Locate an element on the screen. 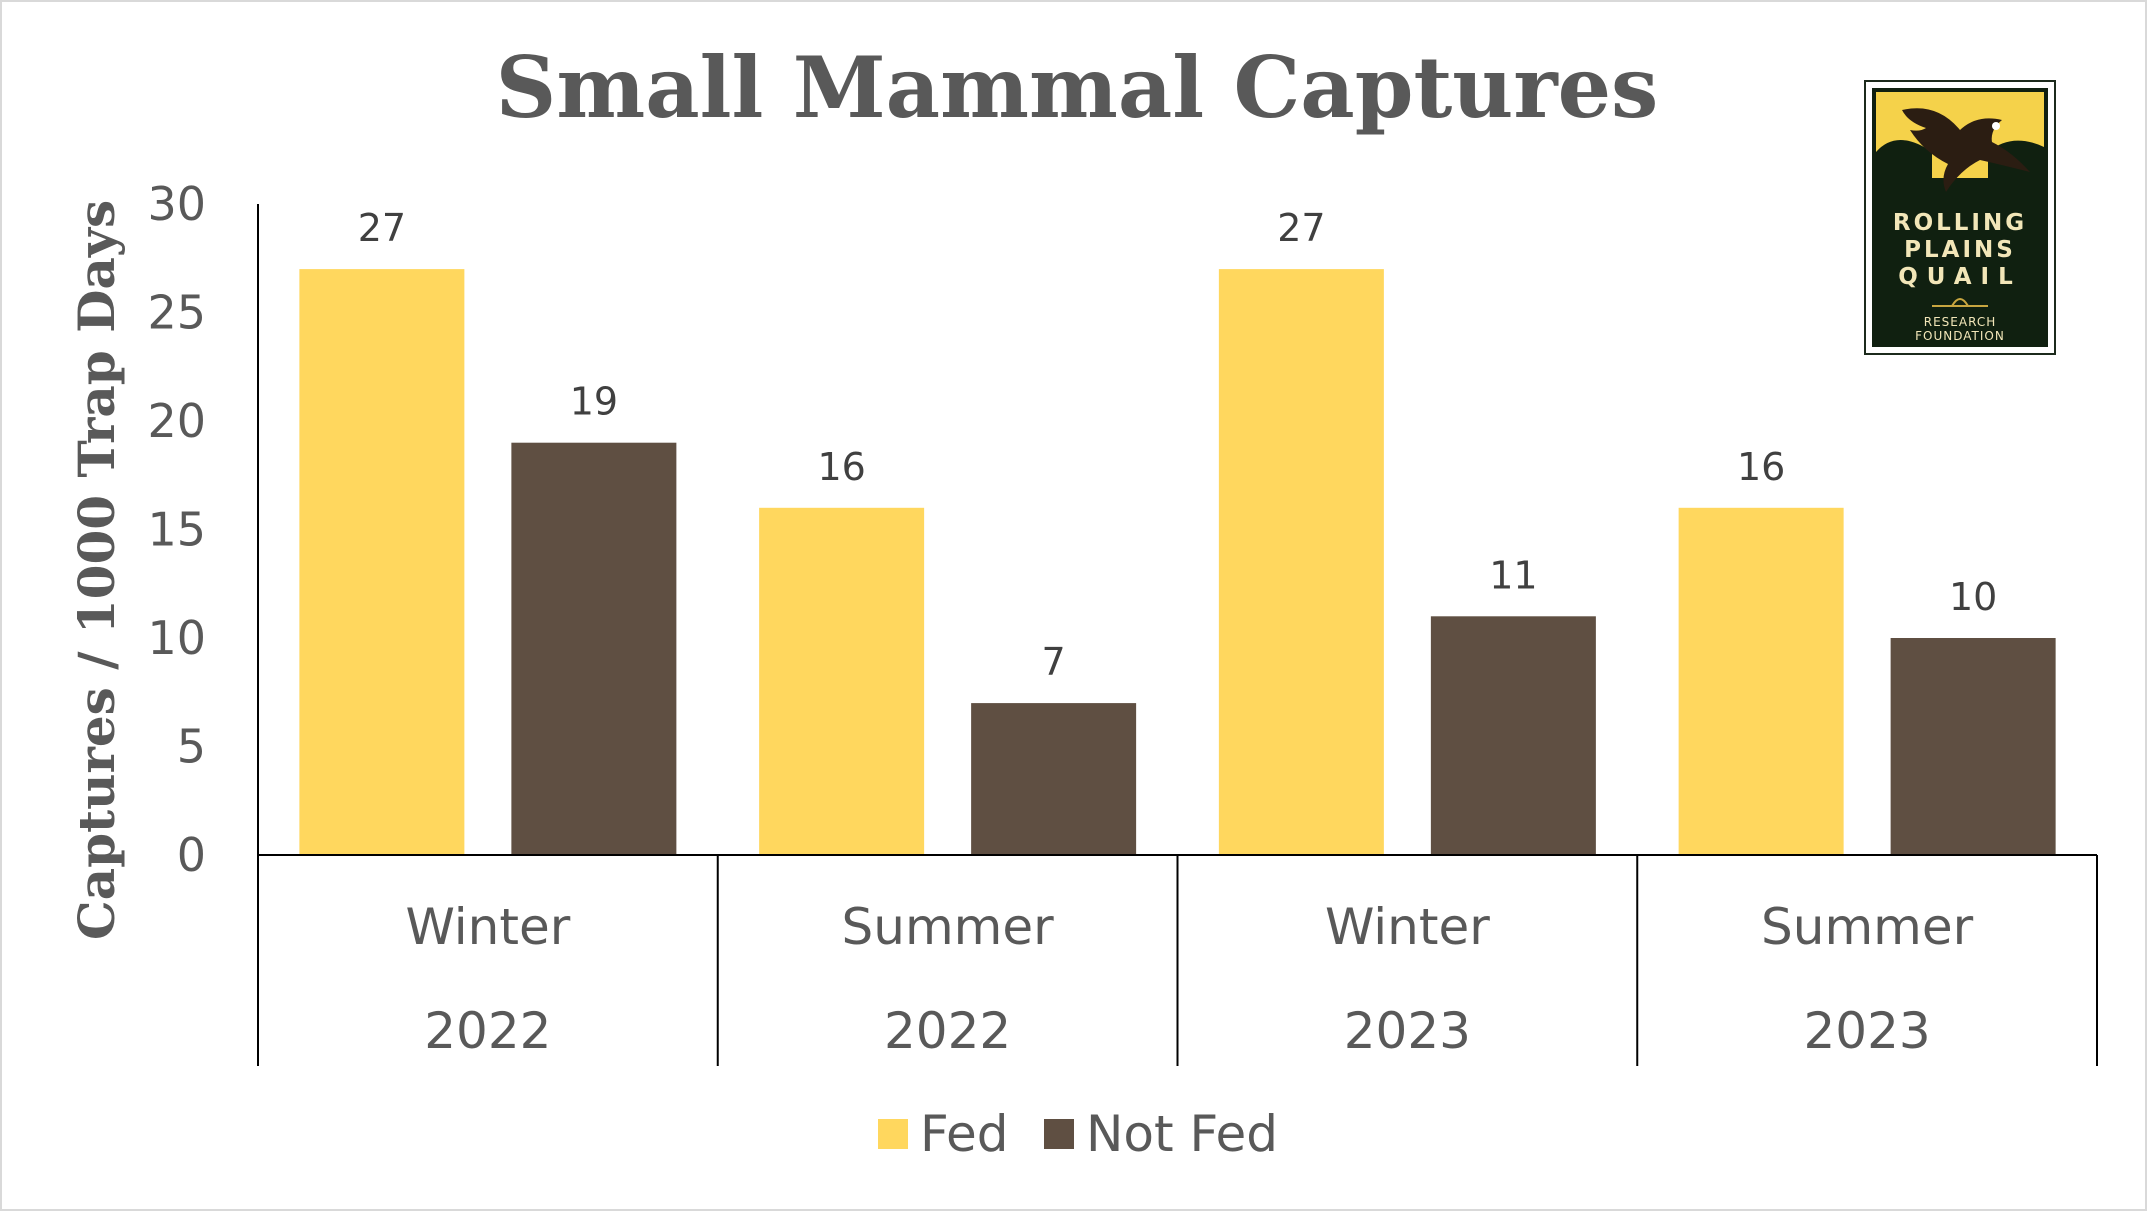 The image size is (2147, 1211). chart-title: Small Mammal Captures is located at coordinates (1077, 87).